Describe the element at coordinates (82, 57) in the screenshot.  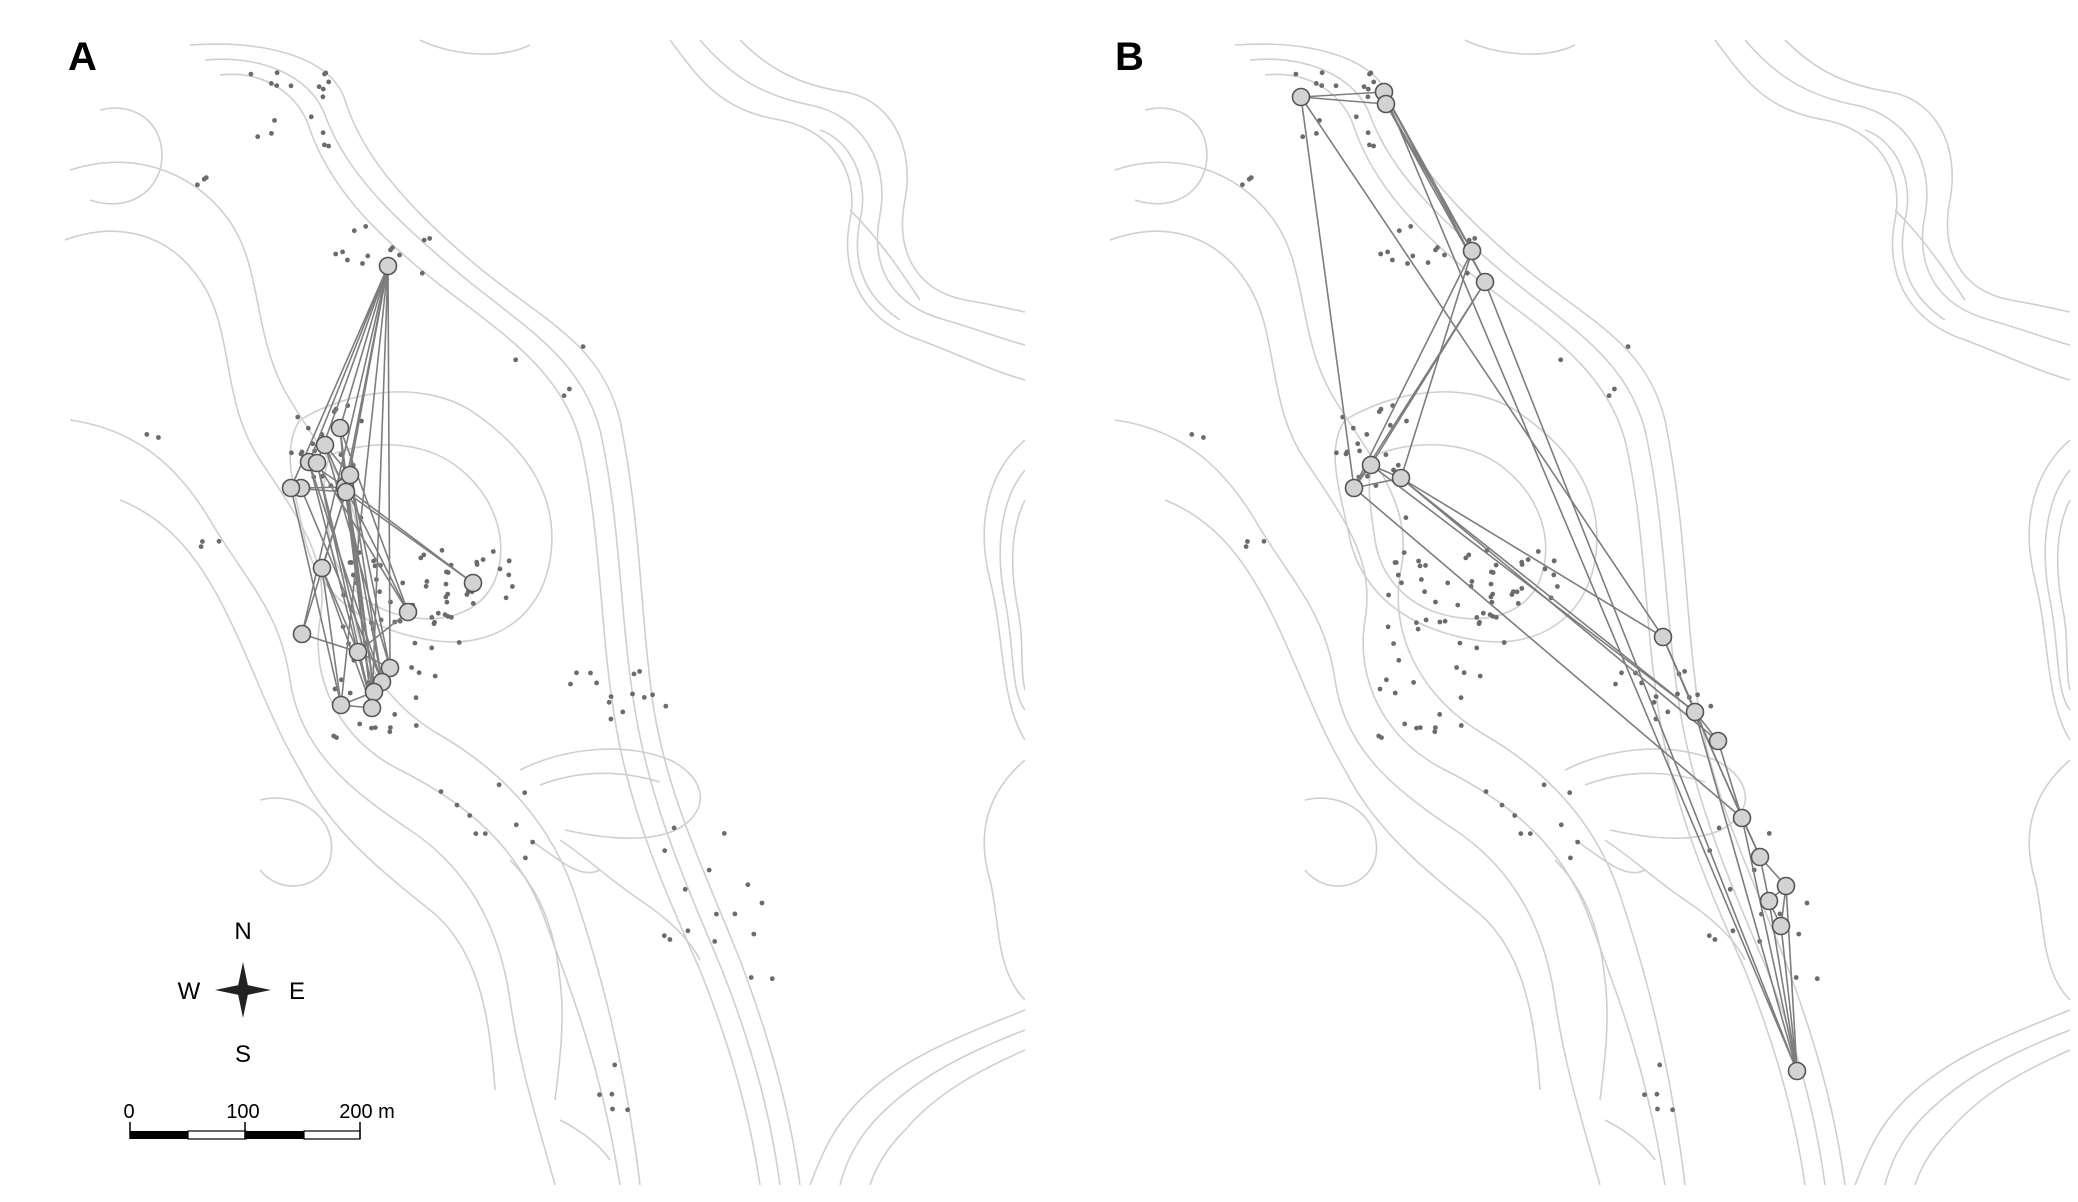
I see `panel-label-a: A` at that location.